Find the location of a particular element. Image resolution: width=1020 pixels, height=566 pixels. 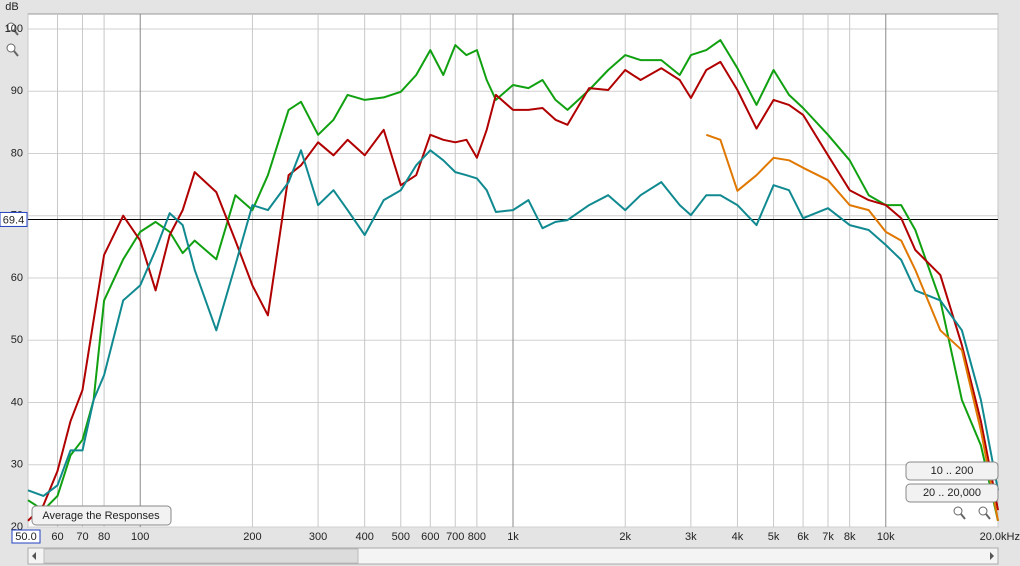

x-tick-label: 3k is located at coordinates (691, 537).